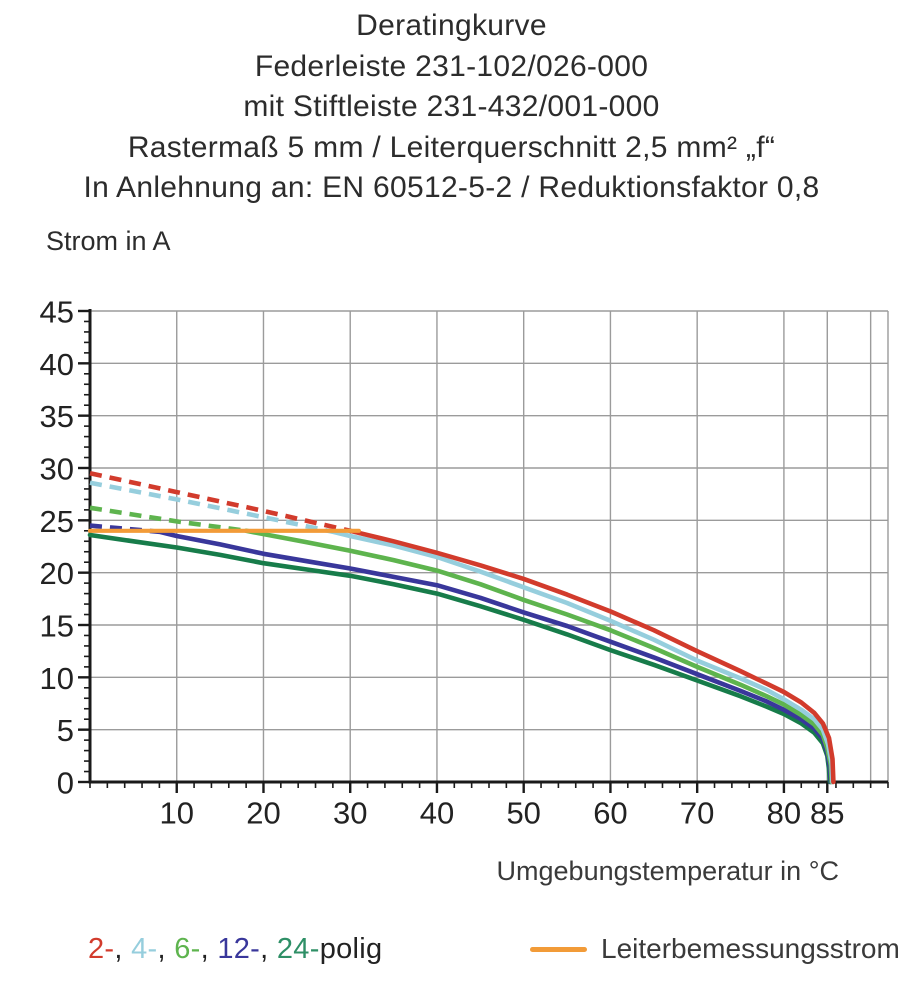 Image resolution: width=903 pixels, height=1000 pixels. What do you see at coordinates (610, 812) in the screenshot?
I see `svg-text: 60` at bounding box center [610, 812].